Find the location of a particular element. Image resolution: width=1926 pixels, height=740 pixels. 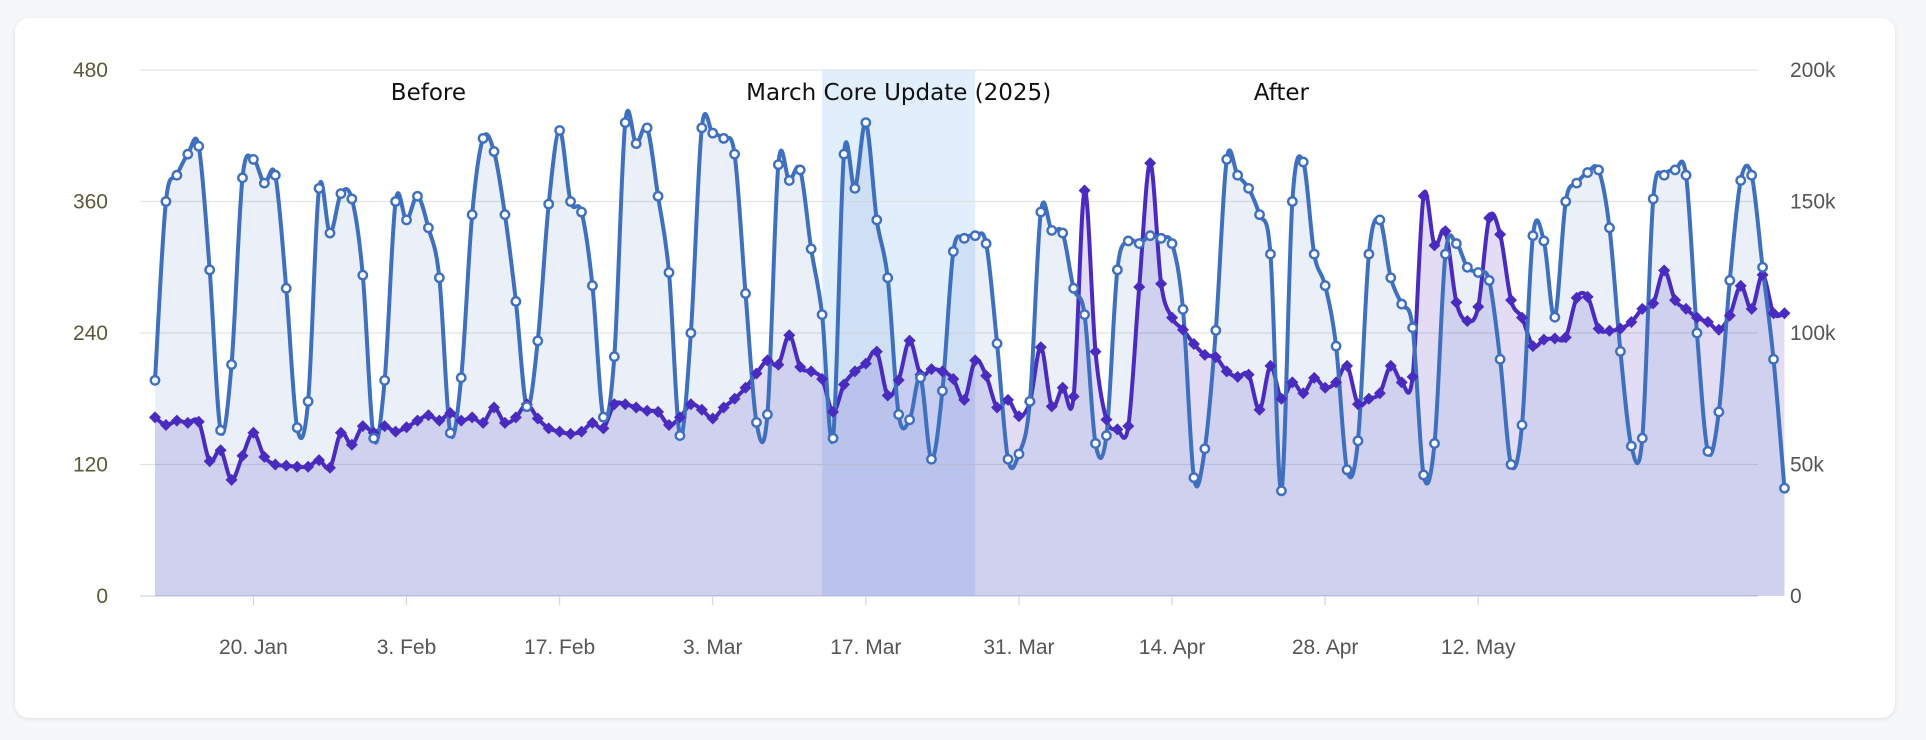

y-left-tick-label: 480 is located at coordinates (90, 70).